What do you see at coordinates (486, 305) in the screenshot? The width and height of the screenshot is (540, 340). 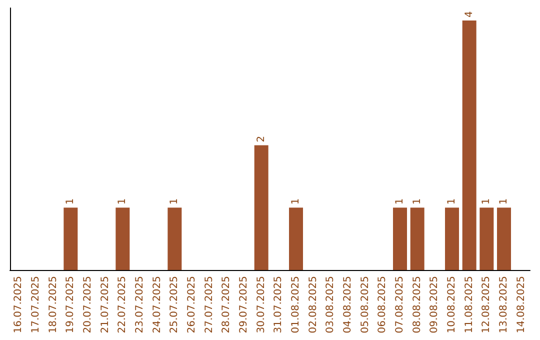 I see `x-tick-label: 12.08.2025` at bounding box center [486, 305].